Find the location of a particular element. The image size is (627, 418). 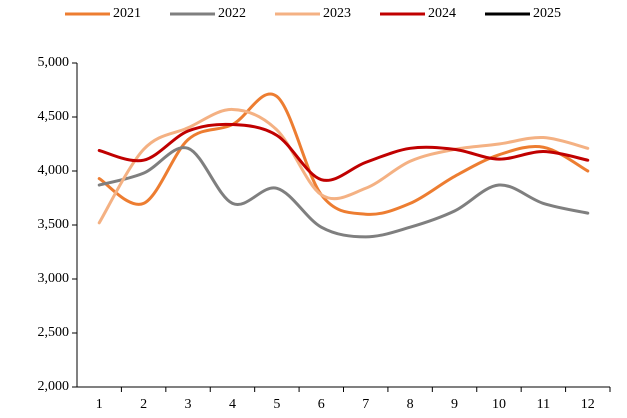

x-tick-label: 4 is located at coordinates (232, 404).